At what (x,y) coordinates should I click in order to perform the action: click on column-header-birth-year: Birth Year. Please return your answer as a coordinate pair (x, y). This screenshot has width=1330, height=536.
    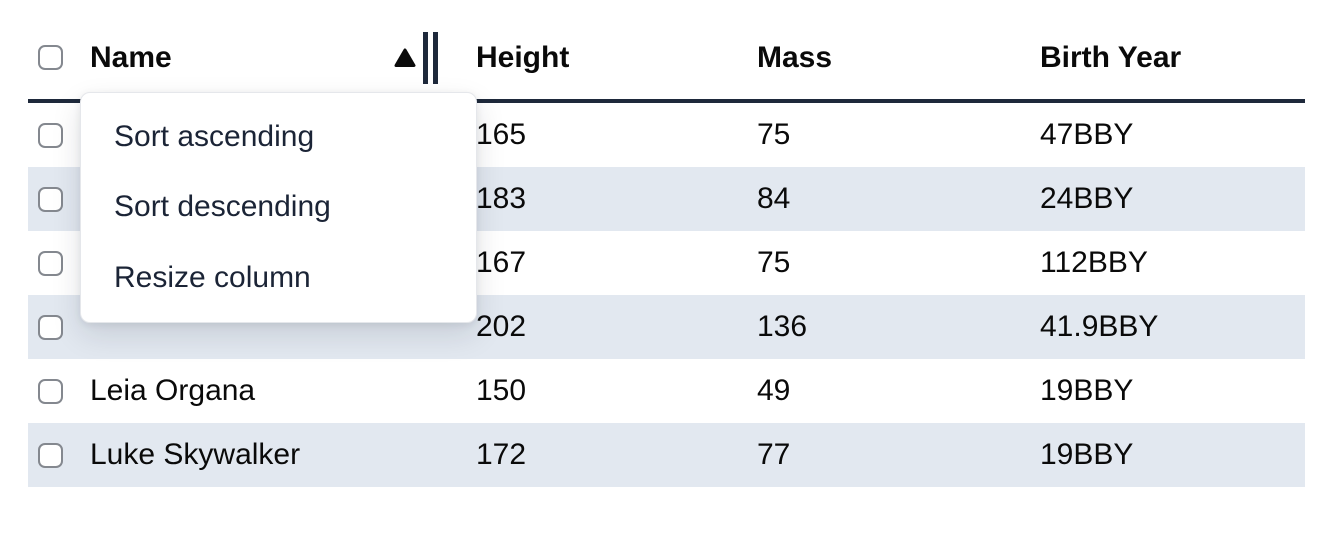
    Looking at the image, I should click on (1172, 58).